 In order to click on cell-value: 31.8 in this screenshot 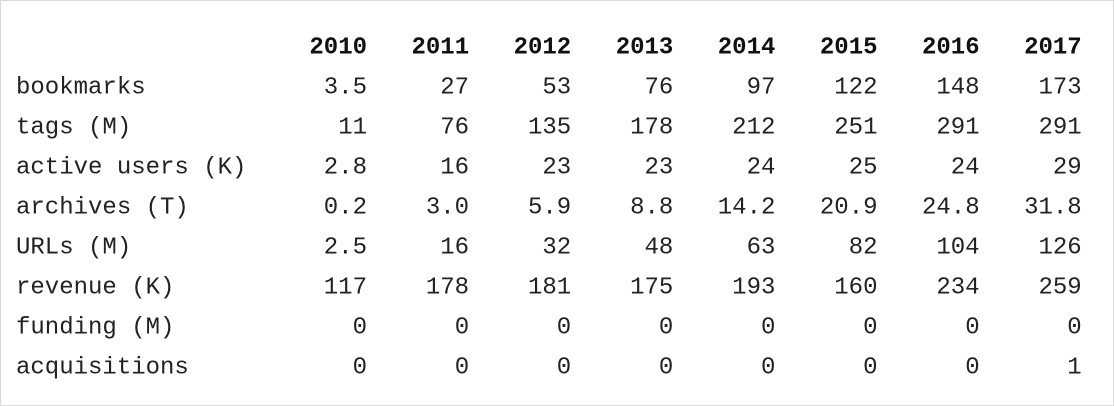, I will do `click(1053, 207)`.